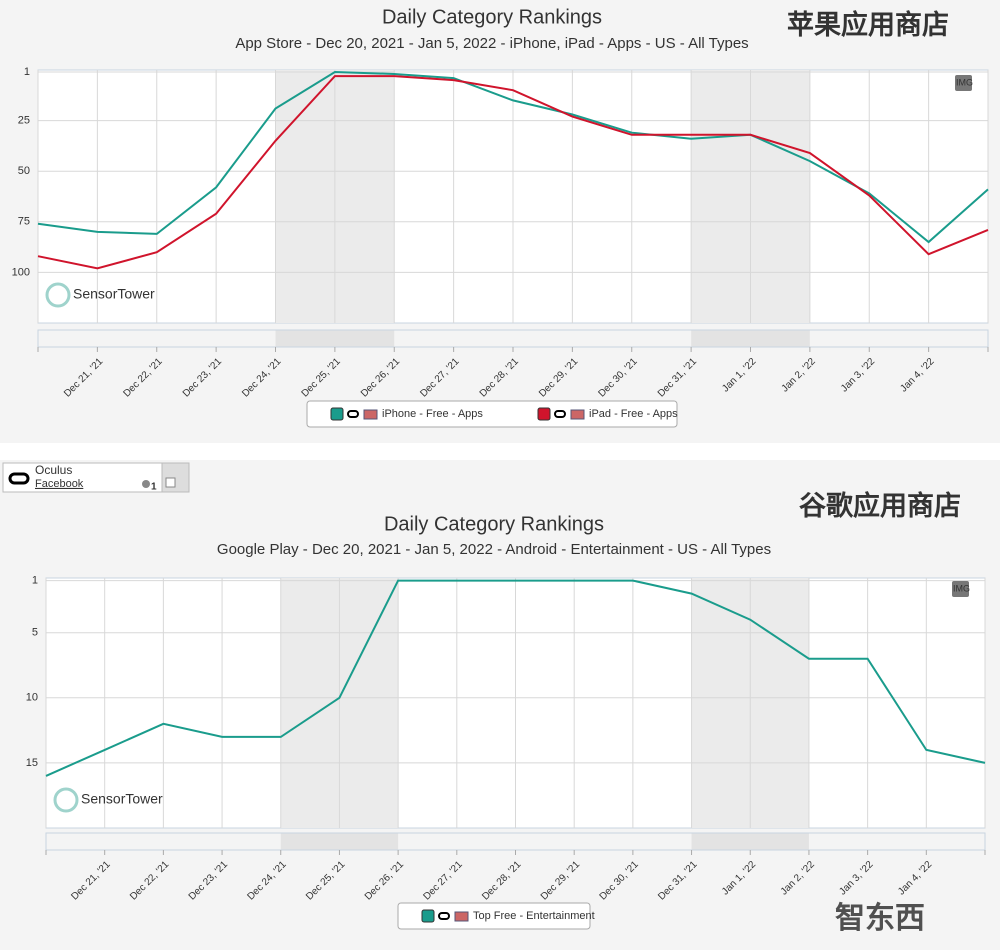 Image resolution: width=1000 pixels, height=950 pixels. I want to click on y-tick-label: 10, so click(32, 698).